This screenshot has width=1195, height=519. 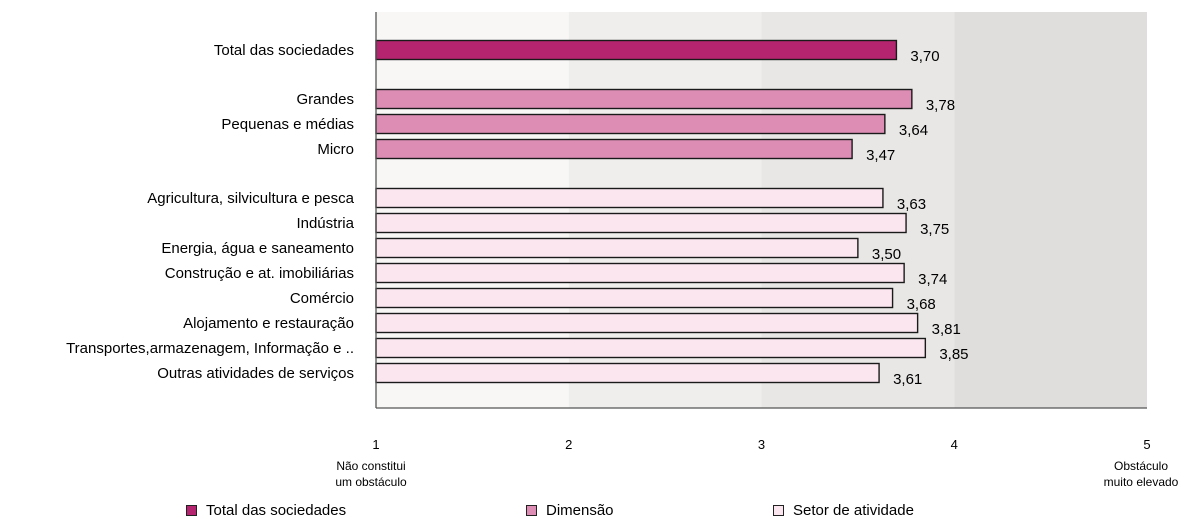 I want to click on category-label: Pequenas e médias, so click(x=287, y=124).